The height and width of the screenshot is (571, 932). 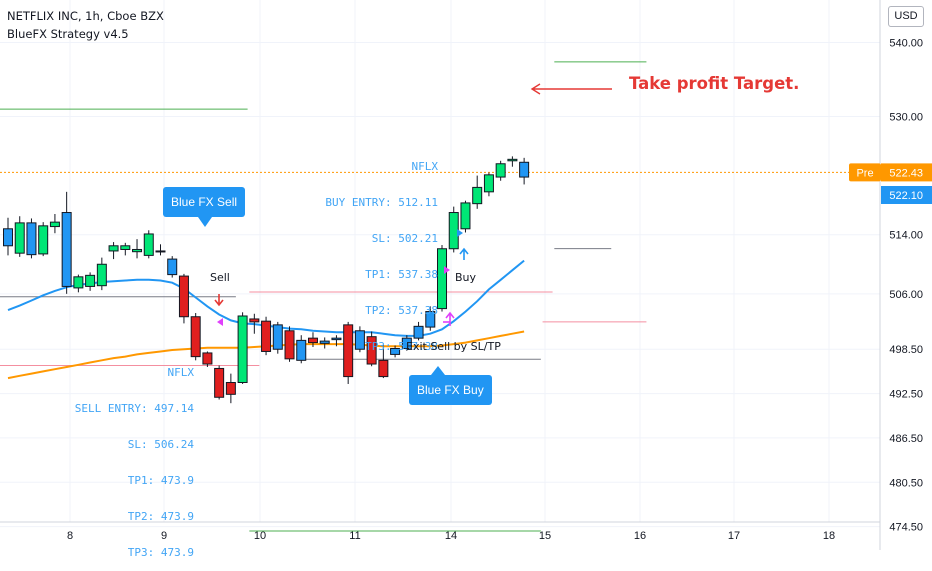 I want to click on price-tick-label: 480.50, so click(x=906, y=483).